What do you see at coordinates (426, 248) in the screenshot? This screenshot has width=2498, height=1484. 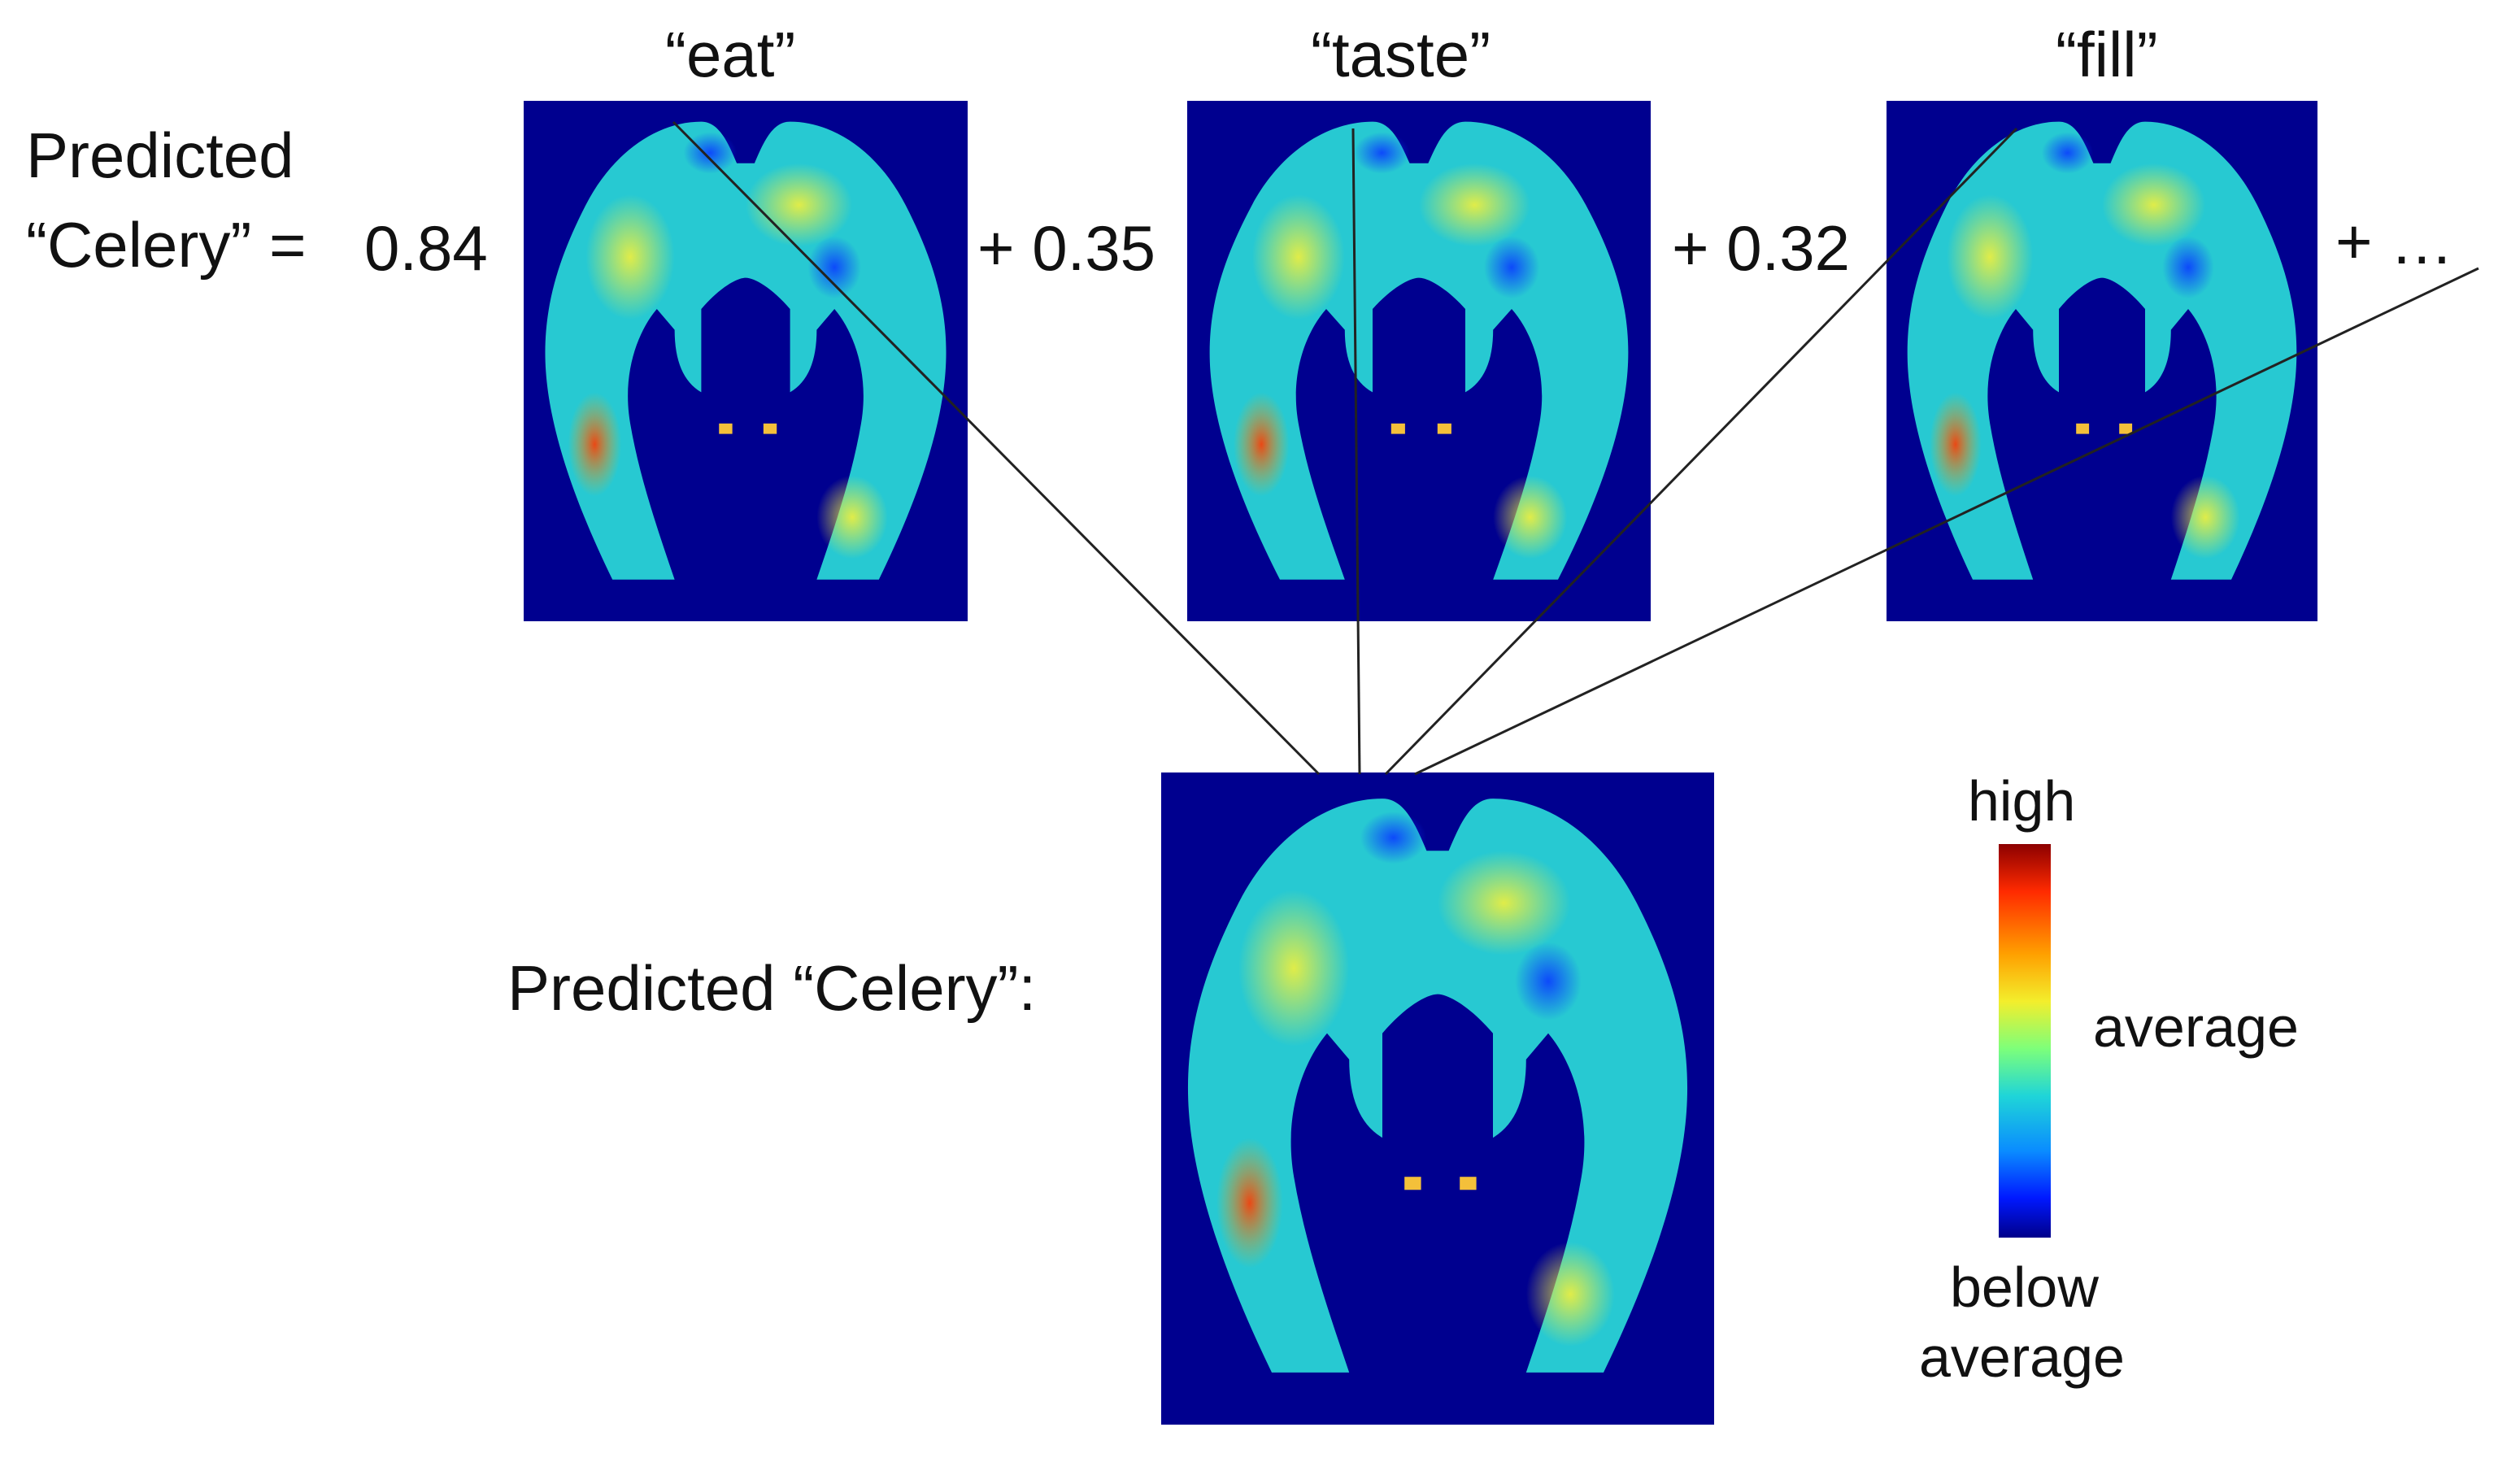 I see `coefficient-eat: 0.84` at bounding box center [426, 248].